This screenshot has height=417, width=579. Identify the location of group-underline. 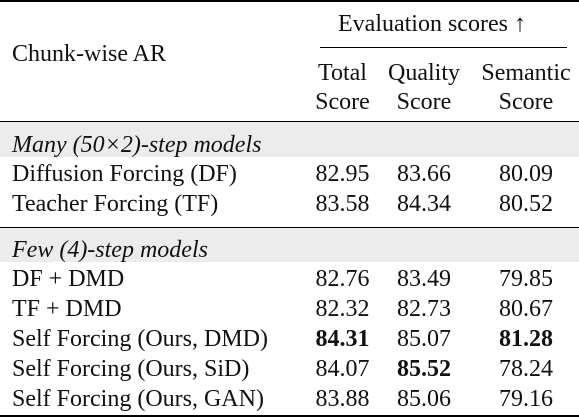
(443, 47).